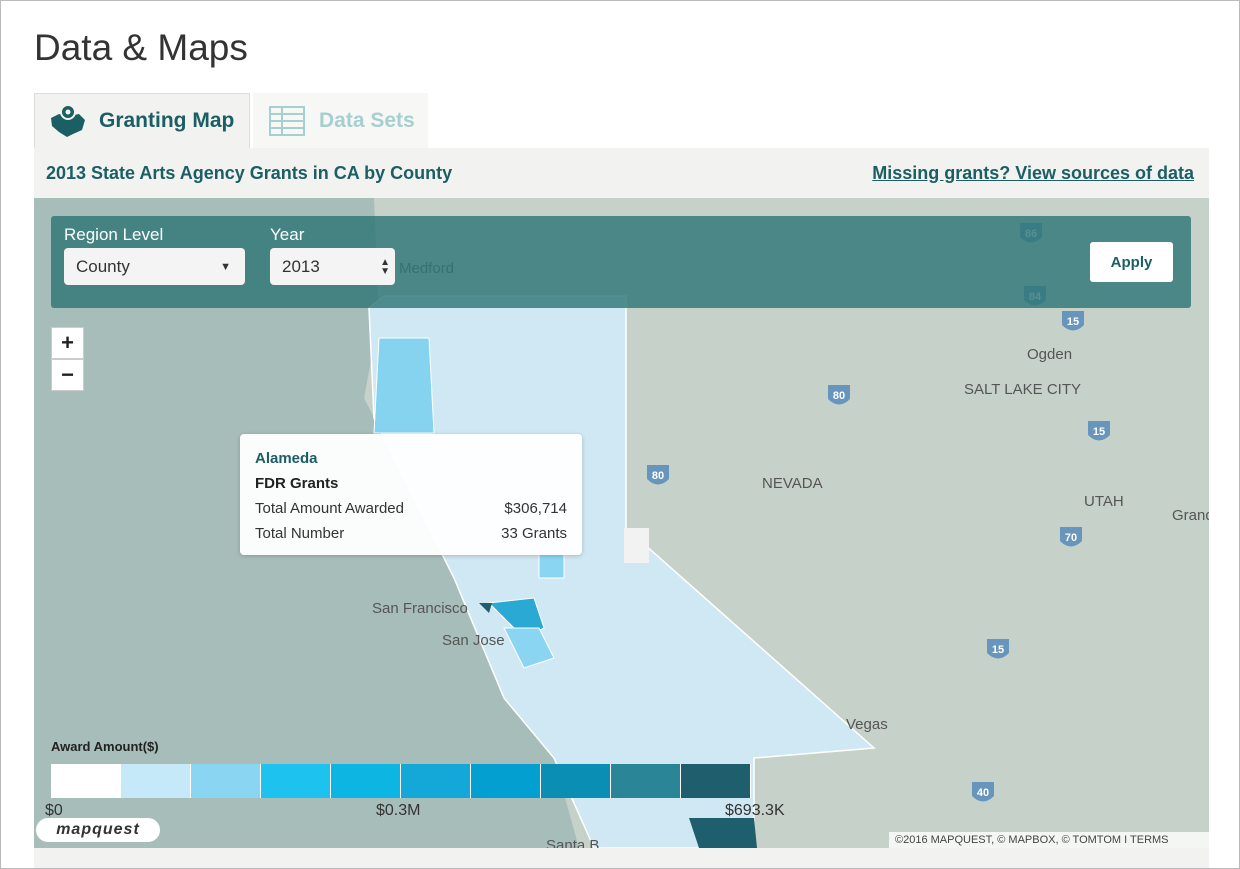  Describe the element at coordinates (103, 266) in the screenshot. I see `region-value: County` at that location.